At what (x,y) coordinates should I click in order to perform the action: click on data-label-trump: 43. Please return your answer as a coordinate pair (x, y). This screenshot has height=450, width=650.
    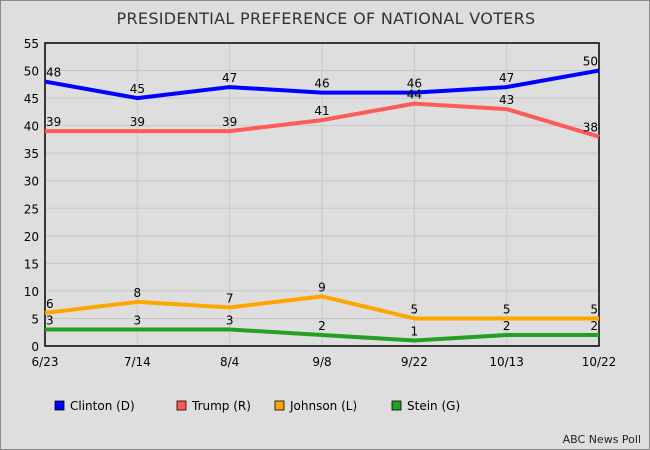
    Looking at the image, I should click on (506, 100).